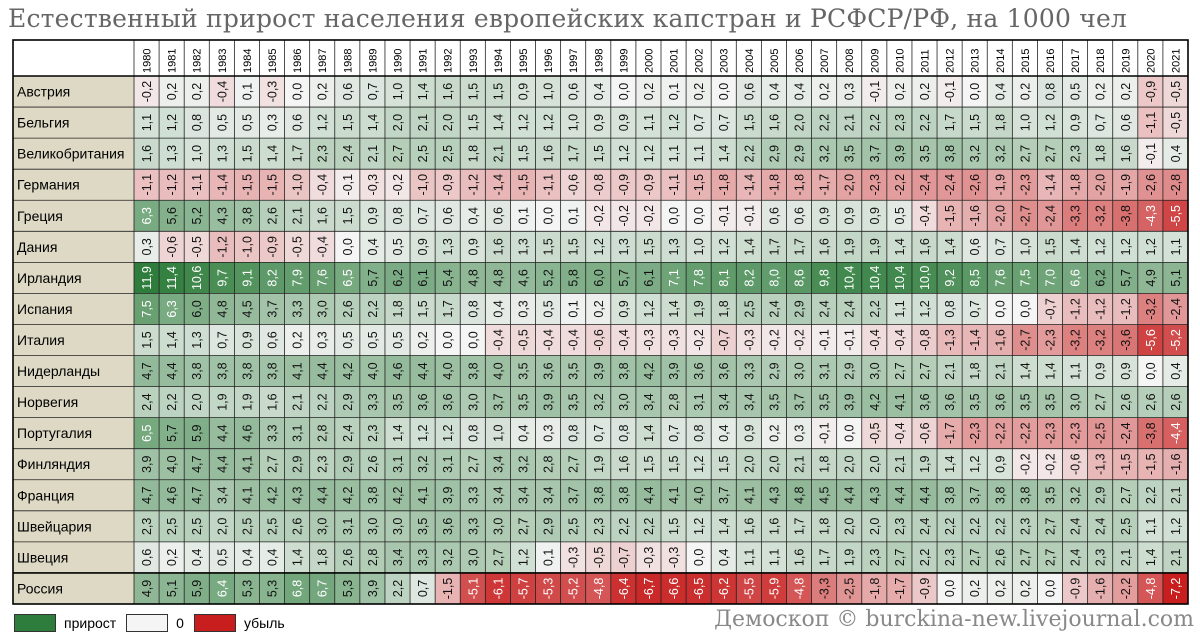  What do you see at coordinates (214, 623) in the screenshot?
I see `legend-negative-swatch` at bounding box center [214, 623].